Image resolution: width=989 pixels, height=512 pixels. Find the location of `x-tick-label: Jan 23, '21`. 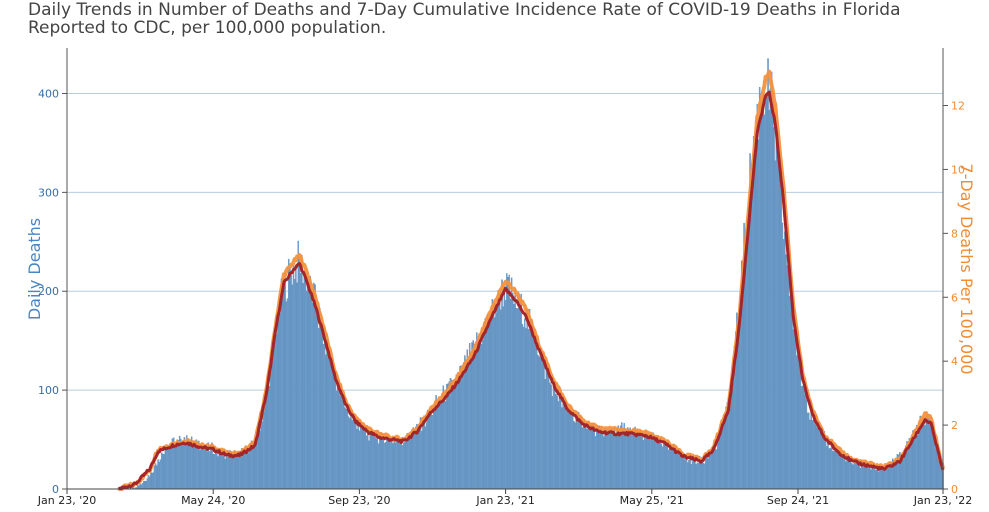

x-tick-label: Jan 23, '21 is located at coordinates (504, 500).